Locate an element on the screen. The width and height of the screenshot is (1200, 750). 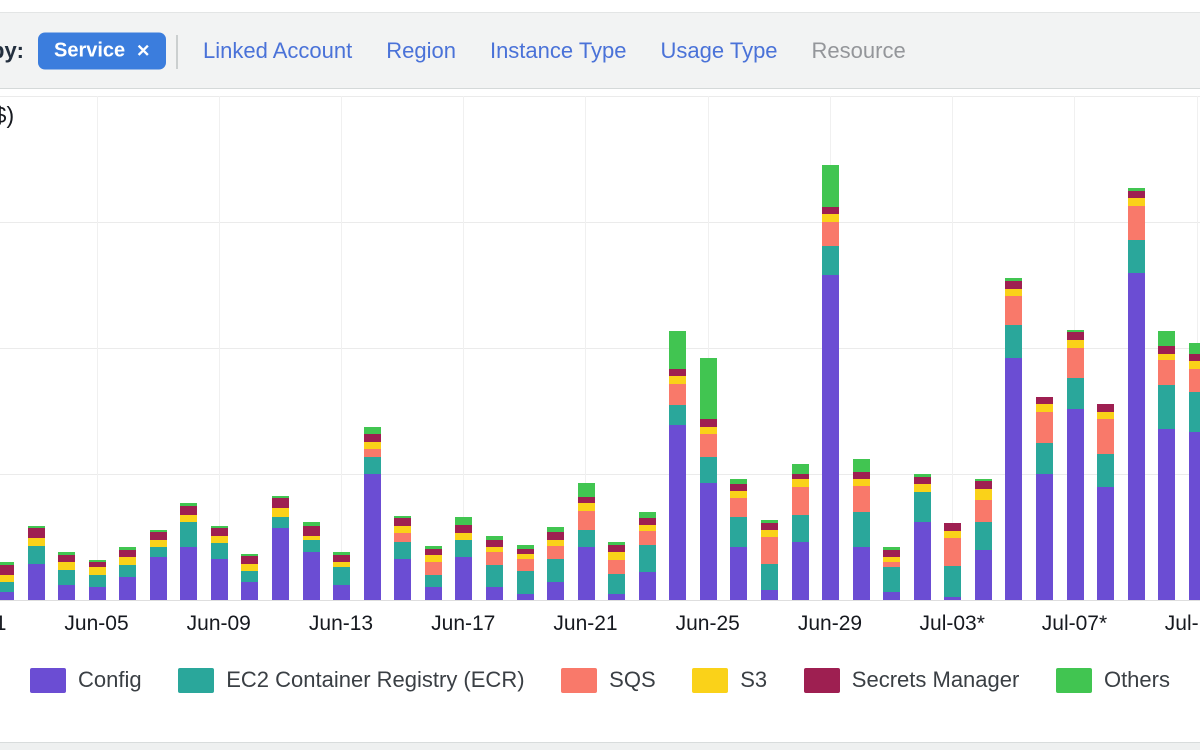
bar-segment-ec2-container-registry-ecr--jun-10 is located at coordinates (249, 576).